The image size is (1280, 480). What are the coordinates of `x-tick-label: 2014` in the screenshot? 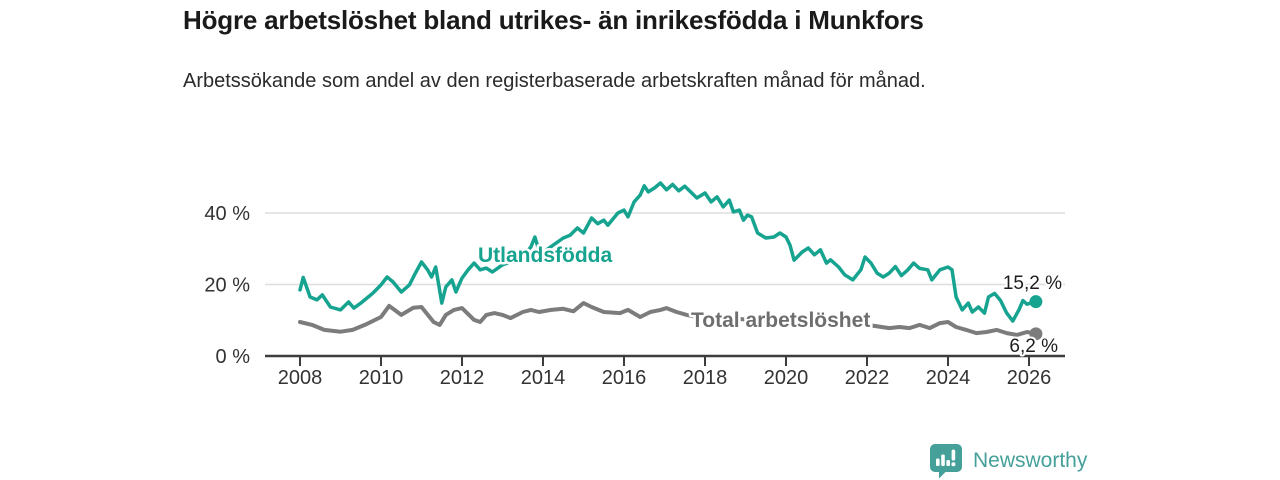 It's located at (543, 378).